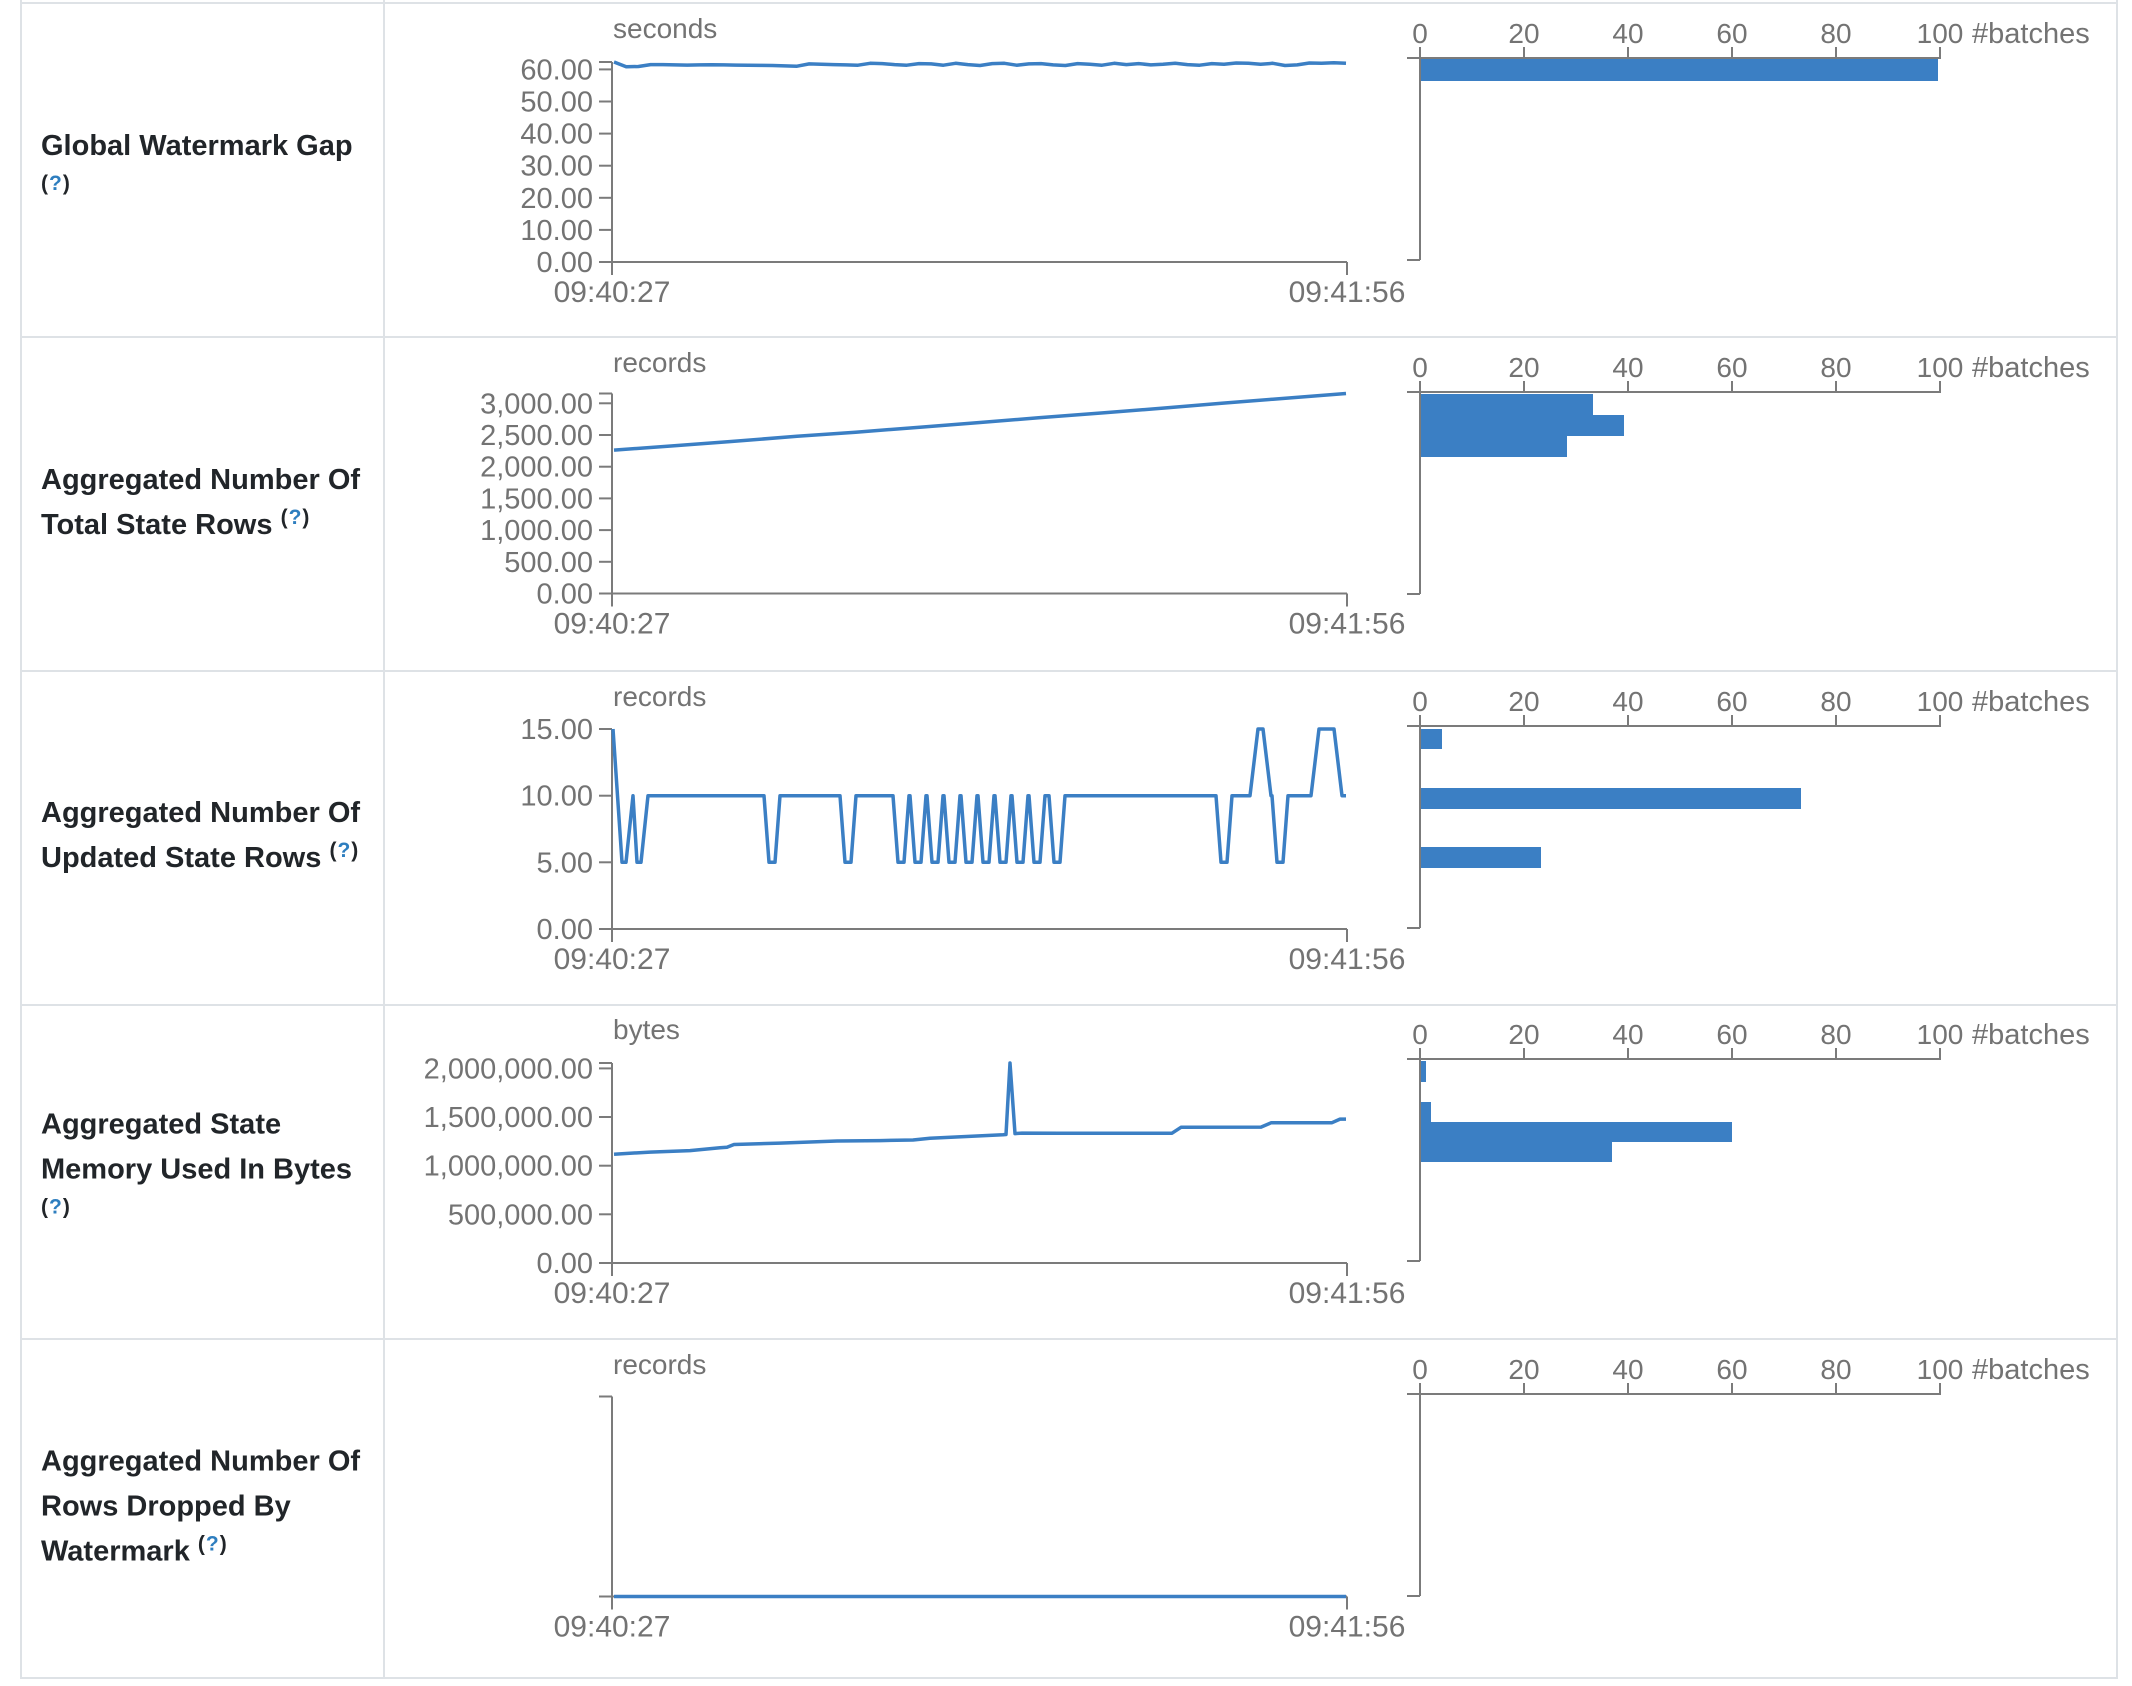  Describe the element at coordinates (536, 436) in the screenshot. I see `svg-text: 2,500.00` at that location.